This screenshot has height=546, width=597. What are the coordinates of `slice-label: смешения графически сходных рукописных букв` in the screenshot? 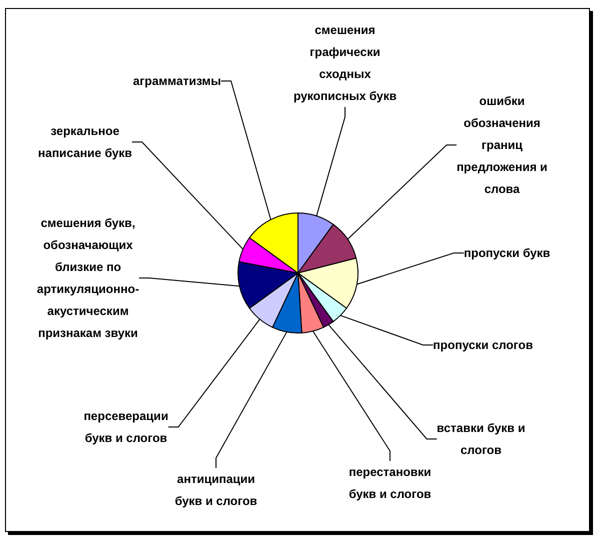 It's located at (345, 63).